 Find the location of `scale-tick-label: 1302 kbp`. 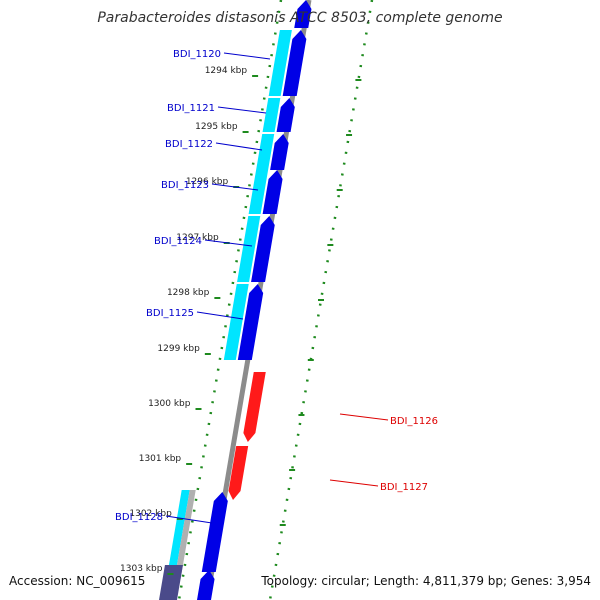

scale-tick-label: 1302 kbp is located at coordinates (150, 514).